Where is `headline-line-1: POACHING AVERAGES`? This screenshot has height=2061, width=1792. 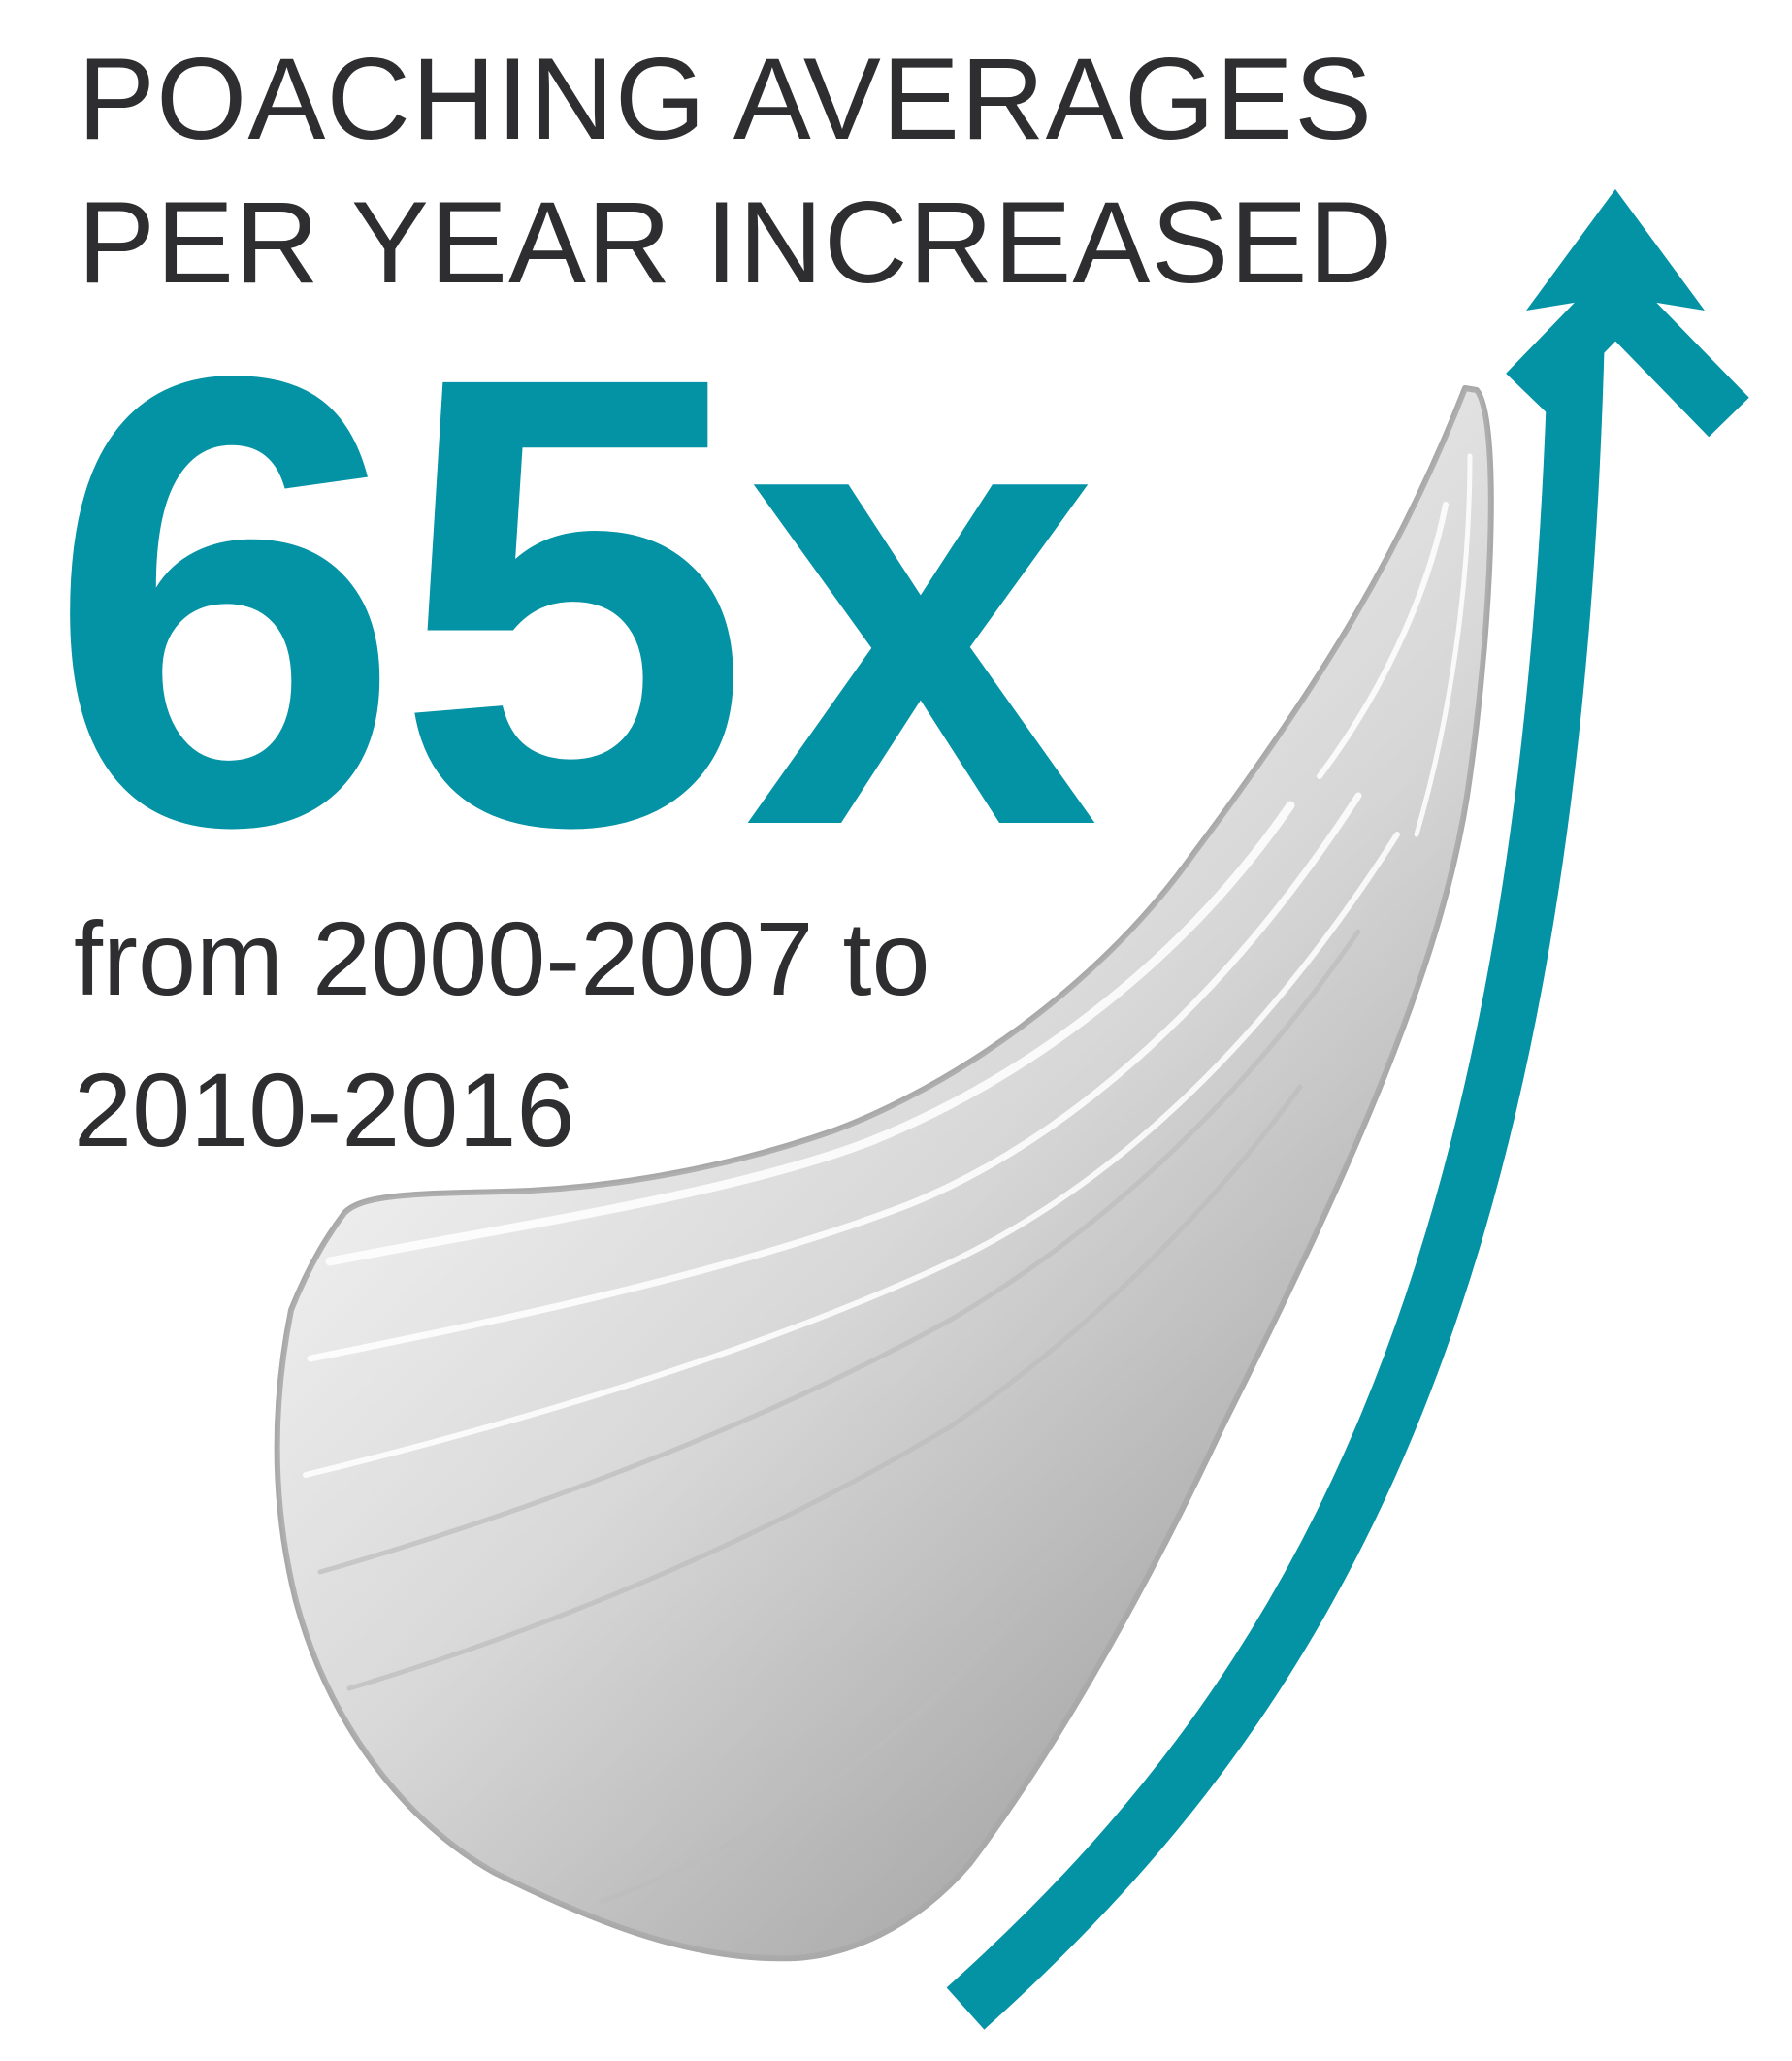
headline-line-1: POACHING AVERAGES is located at coordinates (726, 99).